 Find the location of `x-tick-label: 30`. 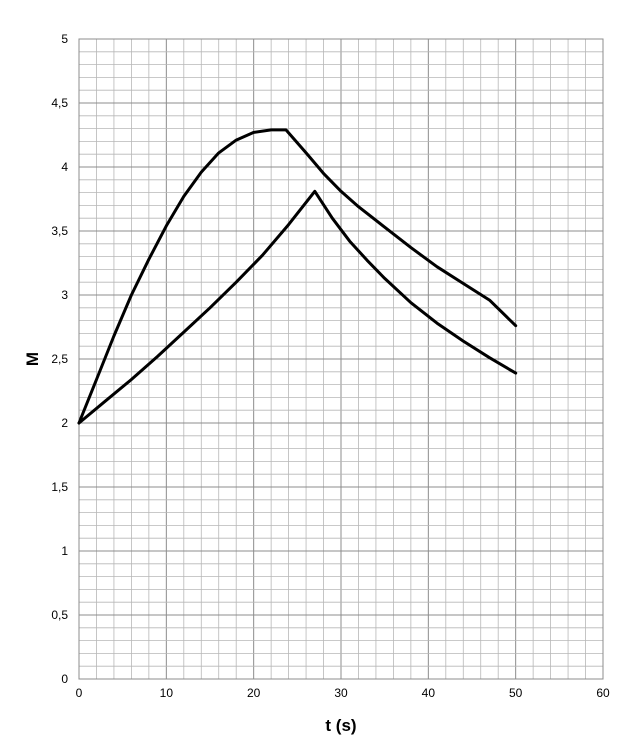

x-tick-label: 30 is located at coordinates (341, 693).